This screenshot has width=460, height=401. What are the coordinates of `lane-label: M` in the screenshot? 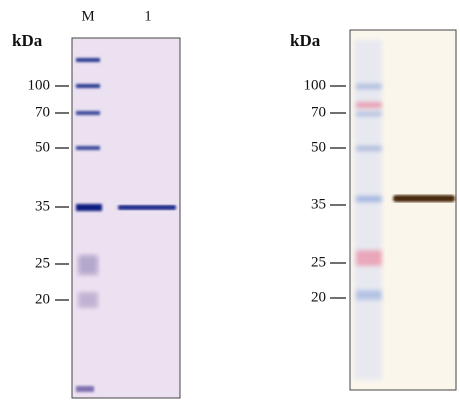 It's located at (87, 16).